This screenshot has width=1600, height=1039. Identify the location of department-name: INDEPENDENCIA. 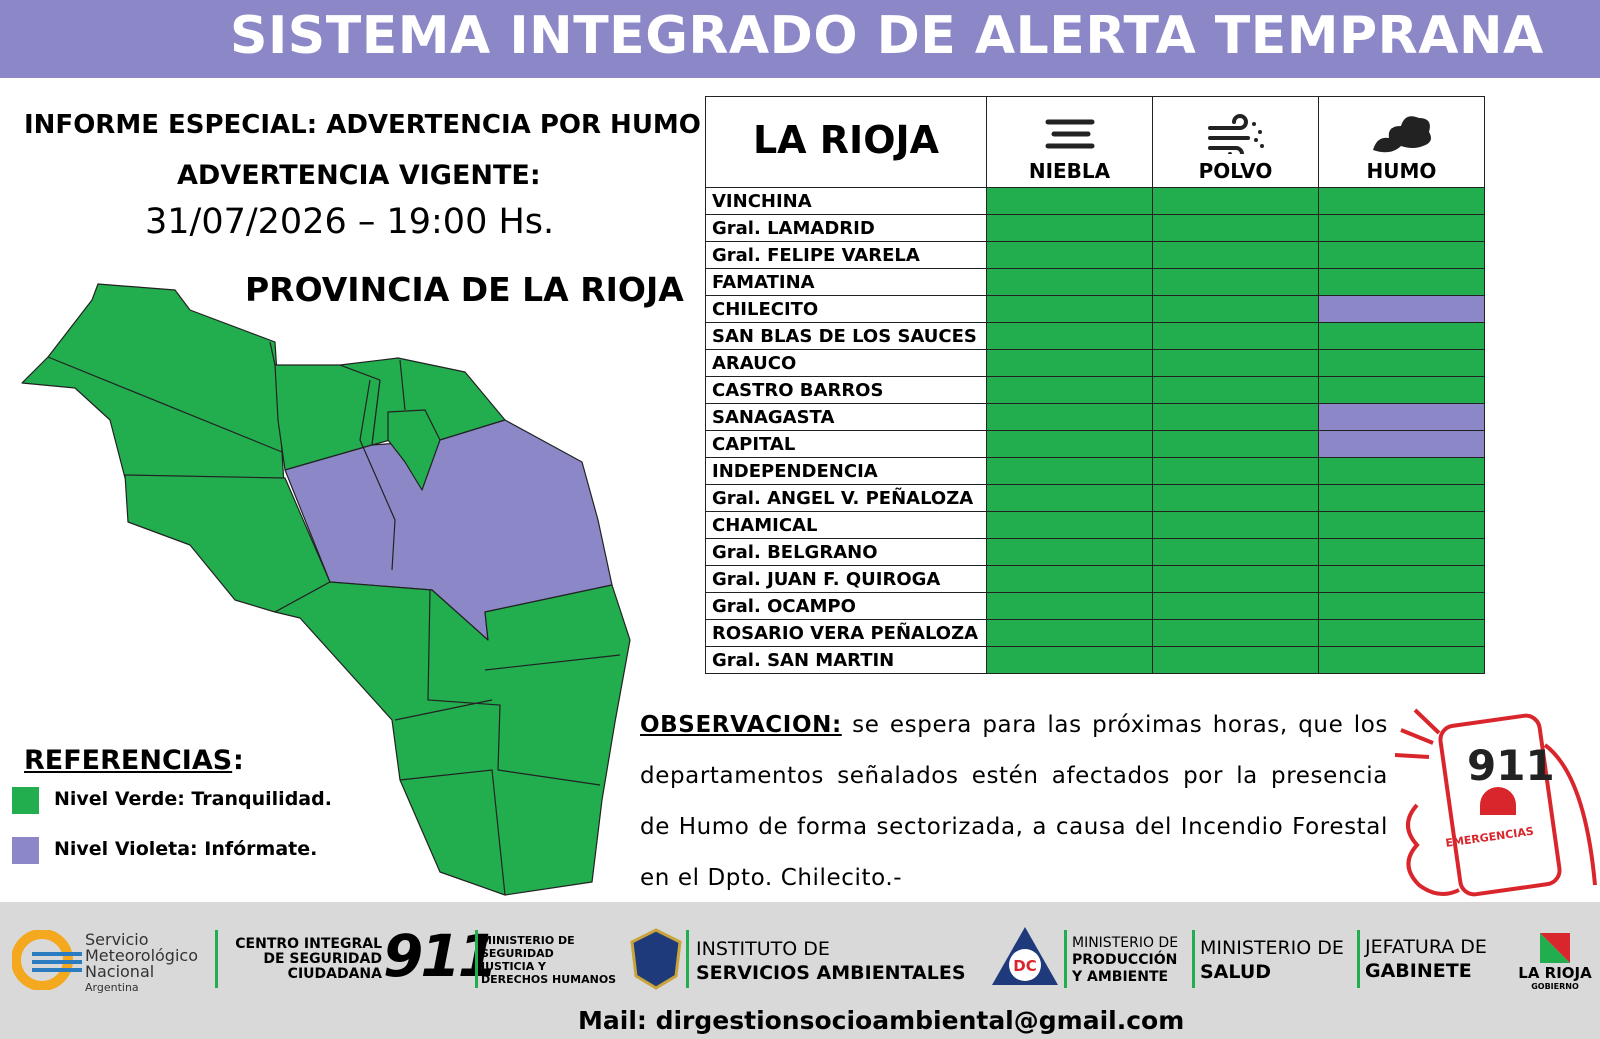
(846, 471).